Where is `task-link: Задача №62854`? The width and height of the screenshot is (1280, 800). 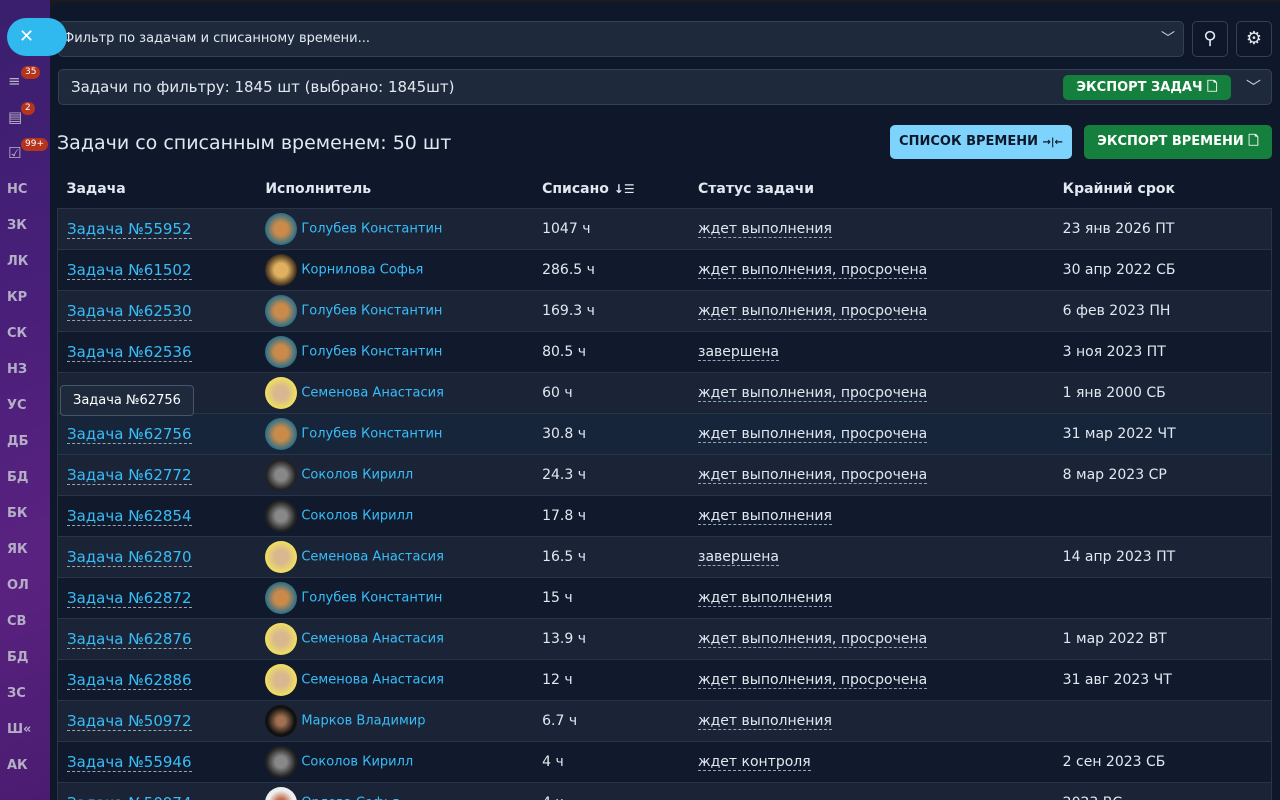
task-link: Задача №62854 is located at coordinates (129, 516).